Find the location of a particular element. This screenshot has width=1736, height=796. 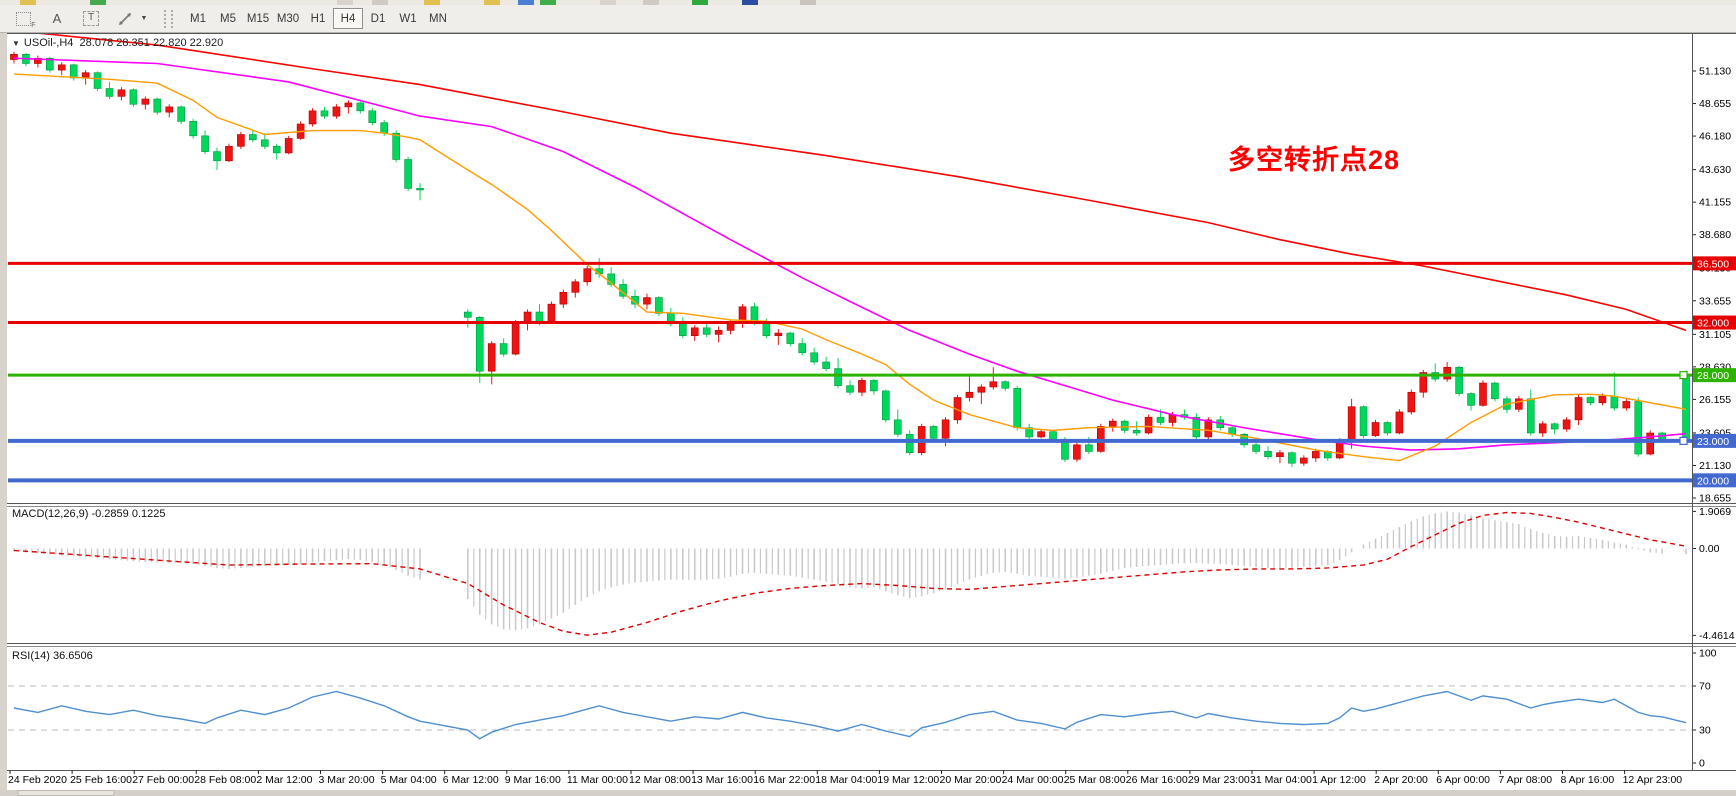

svg-text: 24 Feb 2020 is located at coordinates (37, 780).